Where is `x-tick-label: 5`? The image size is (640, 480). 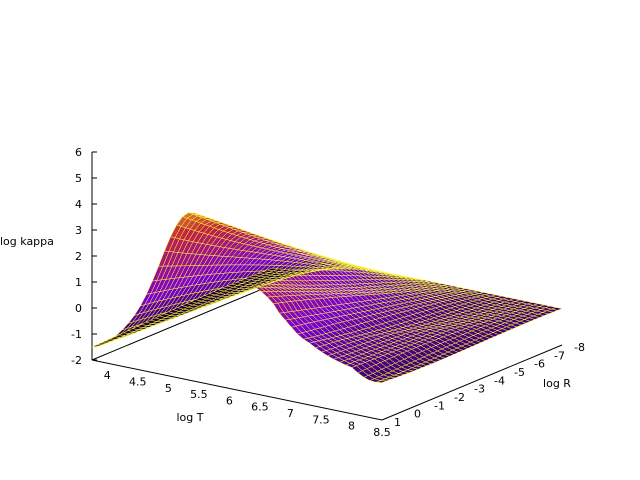
x-tick-label: 5 is located at coordinates (168, 388).